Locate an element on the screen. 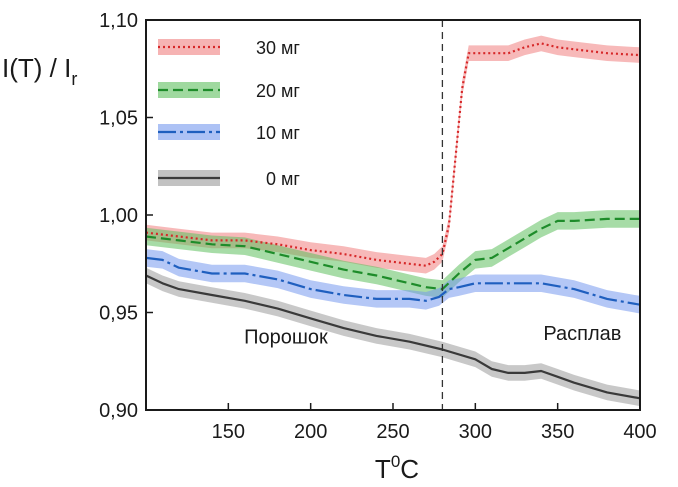 The width and height of the screenshot is (678, 487). legend: 30 мг 20 мг 10 мг 0 мг is located at coordinates (229, 113).